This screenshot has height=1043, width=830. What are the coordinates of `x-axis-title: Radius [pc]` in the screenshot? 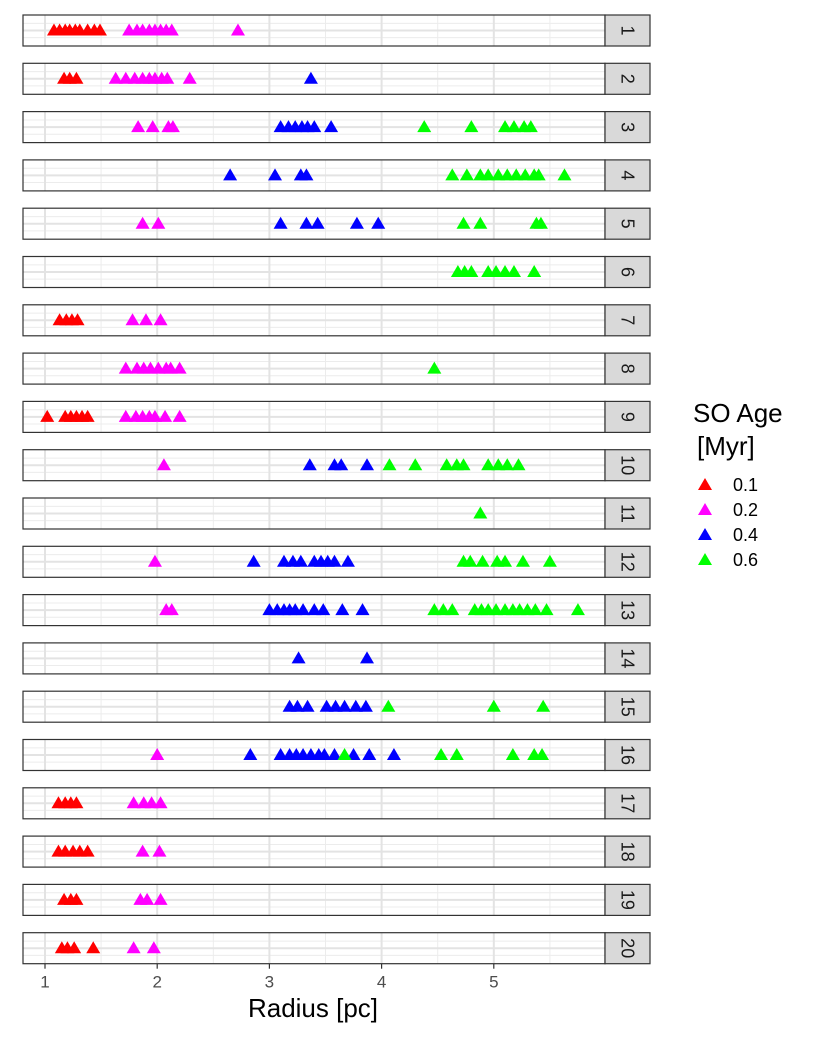 It's located at (313, 1008).